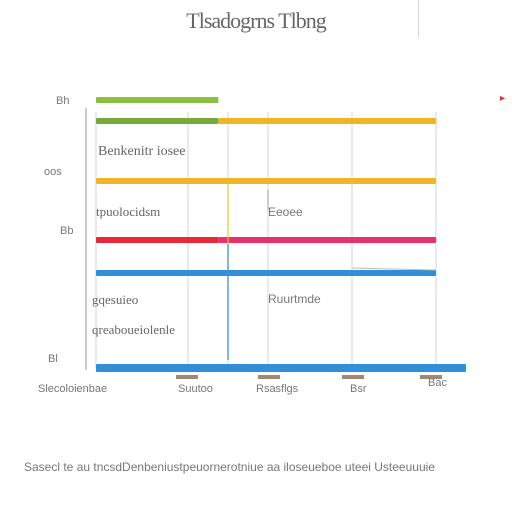  Describe the element at coordinates (285, 212) in the screenshot. I see `annotation-label: Eeoee` at that location.